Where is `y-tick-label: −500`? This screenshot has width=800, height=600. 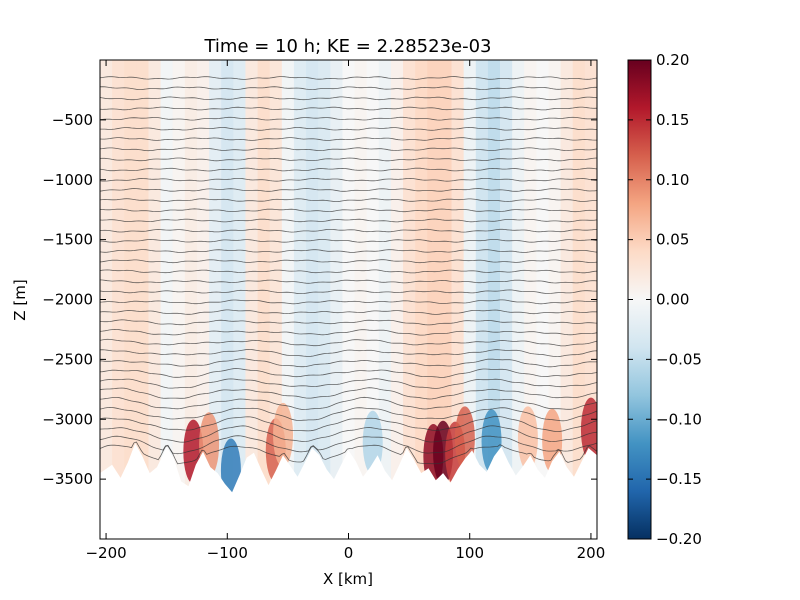
y-tick-label: −500 is located at coordinates (72, 120).